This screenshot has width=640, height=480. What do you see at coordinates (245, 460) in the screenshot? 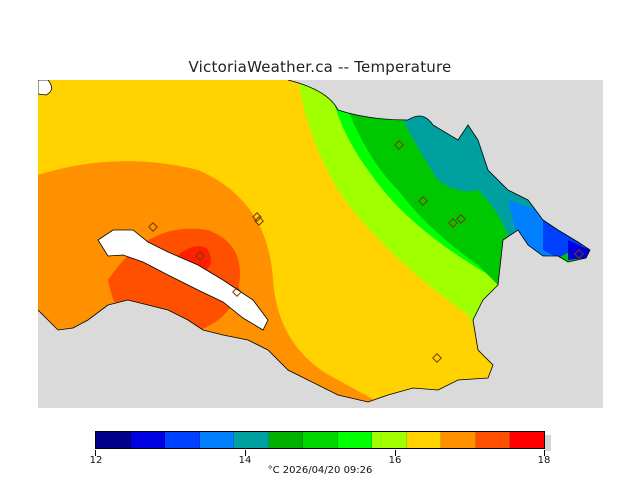
I see `legend-tick-label: 14` at bounding box center [245, 460].